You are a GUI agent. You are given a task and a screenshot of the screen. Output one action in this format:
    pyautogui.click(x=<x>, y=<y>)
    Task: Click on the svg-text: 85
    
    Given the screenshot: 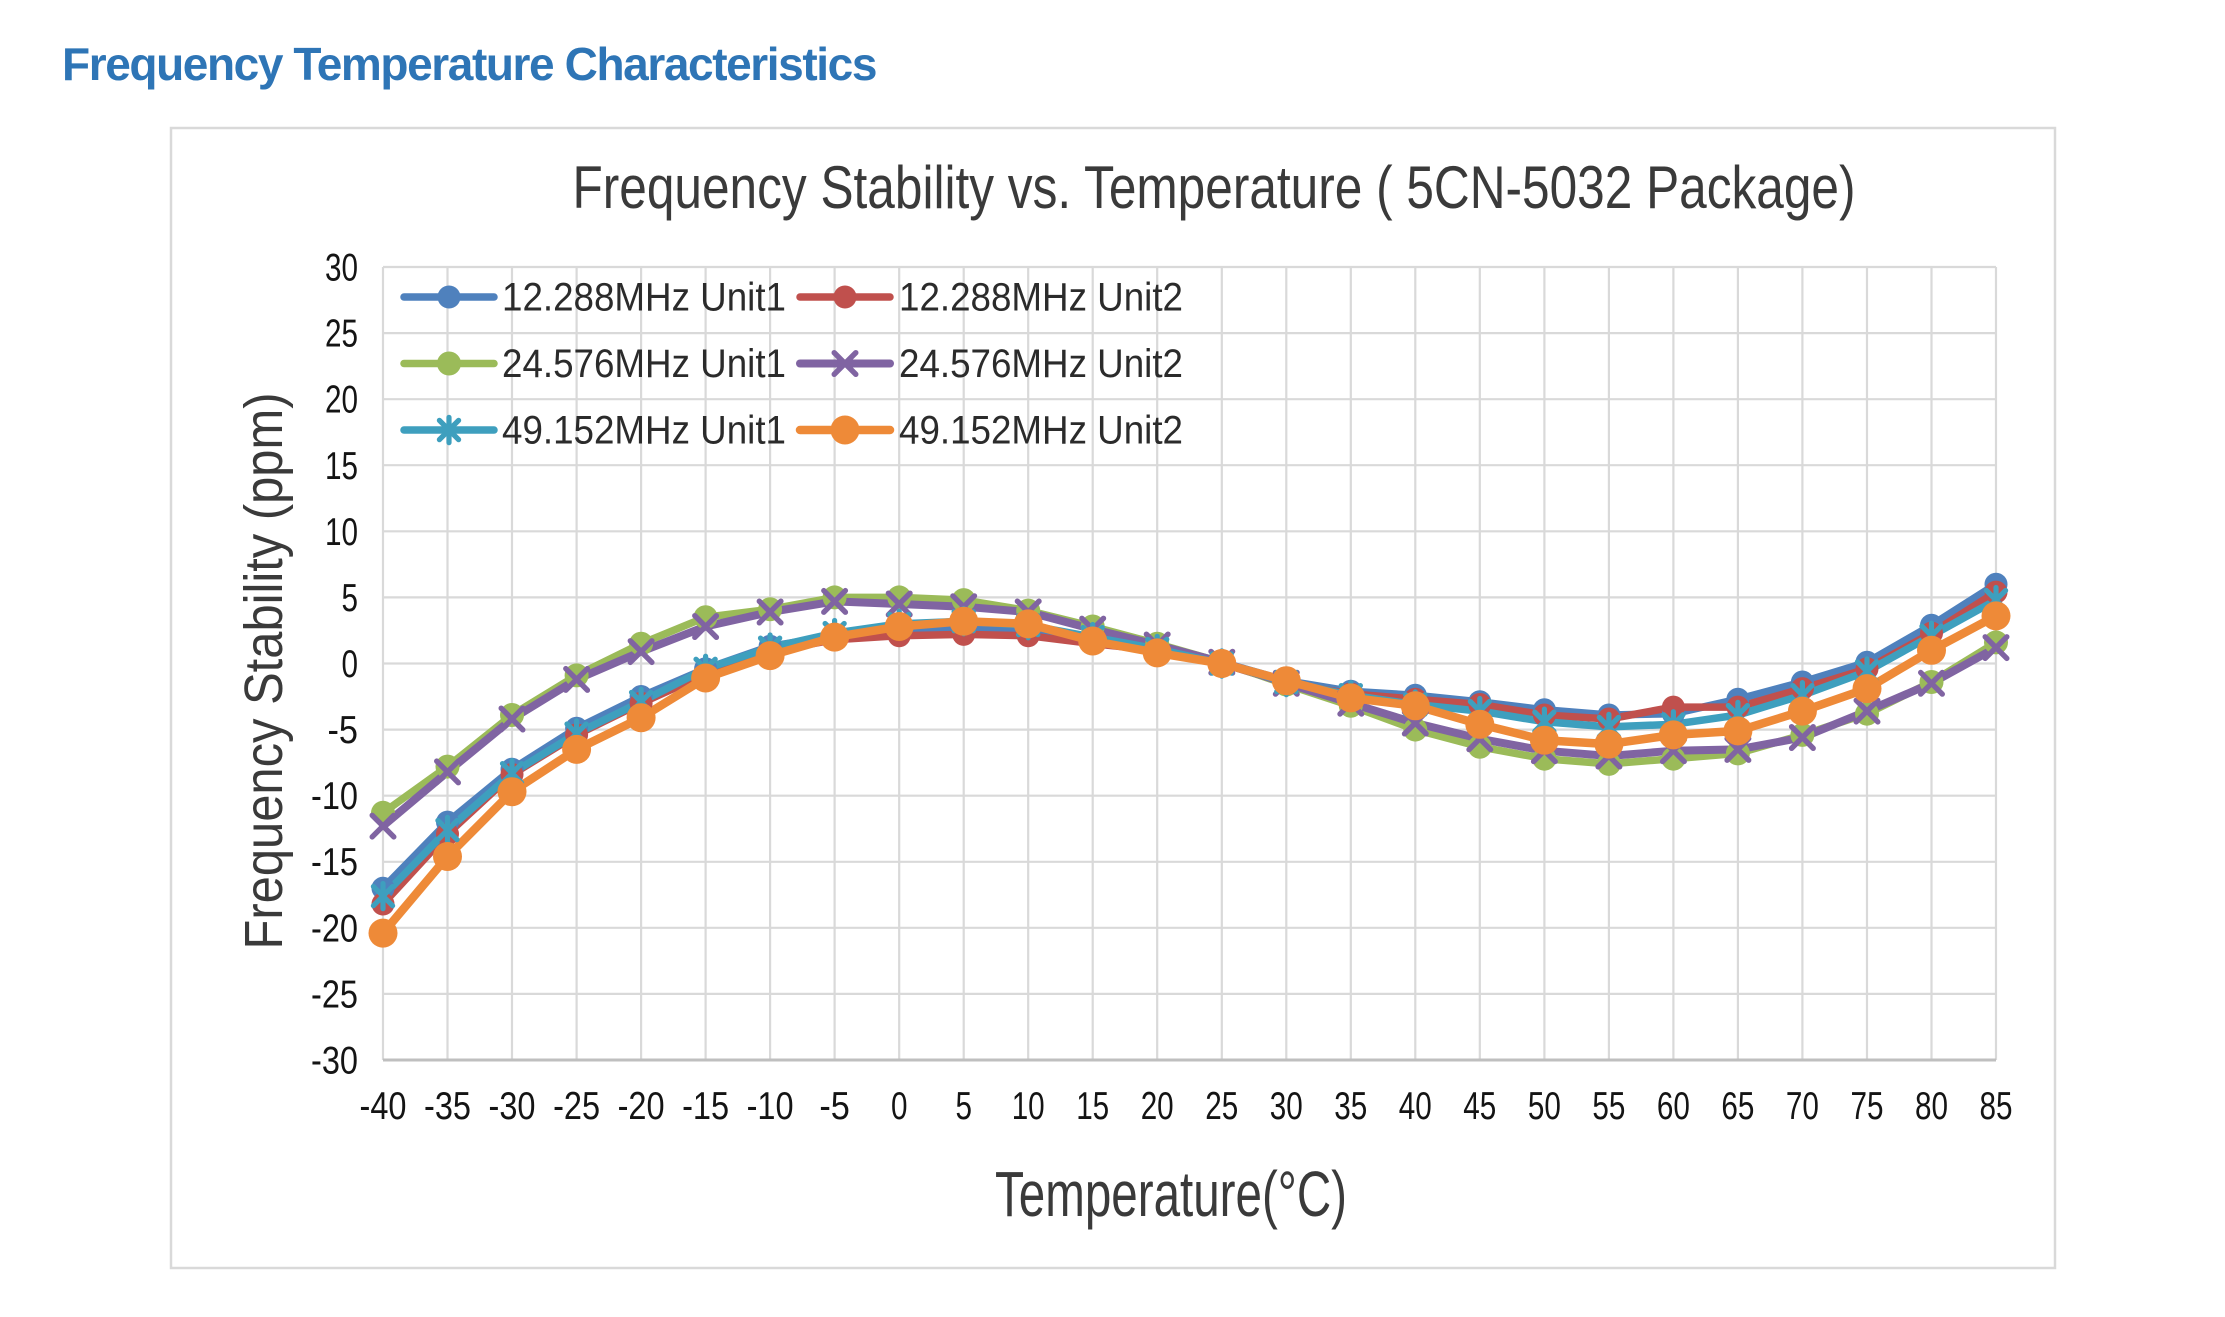 What is the action you would take?
    pyautogui.click(x=1996, y=1106)
    